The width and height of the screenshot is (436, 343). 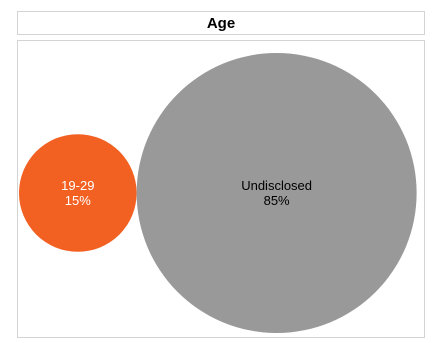 I want to click on bubble-category-label: Undisclosed, so click(x=276, y=185).